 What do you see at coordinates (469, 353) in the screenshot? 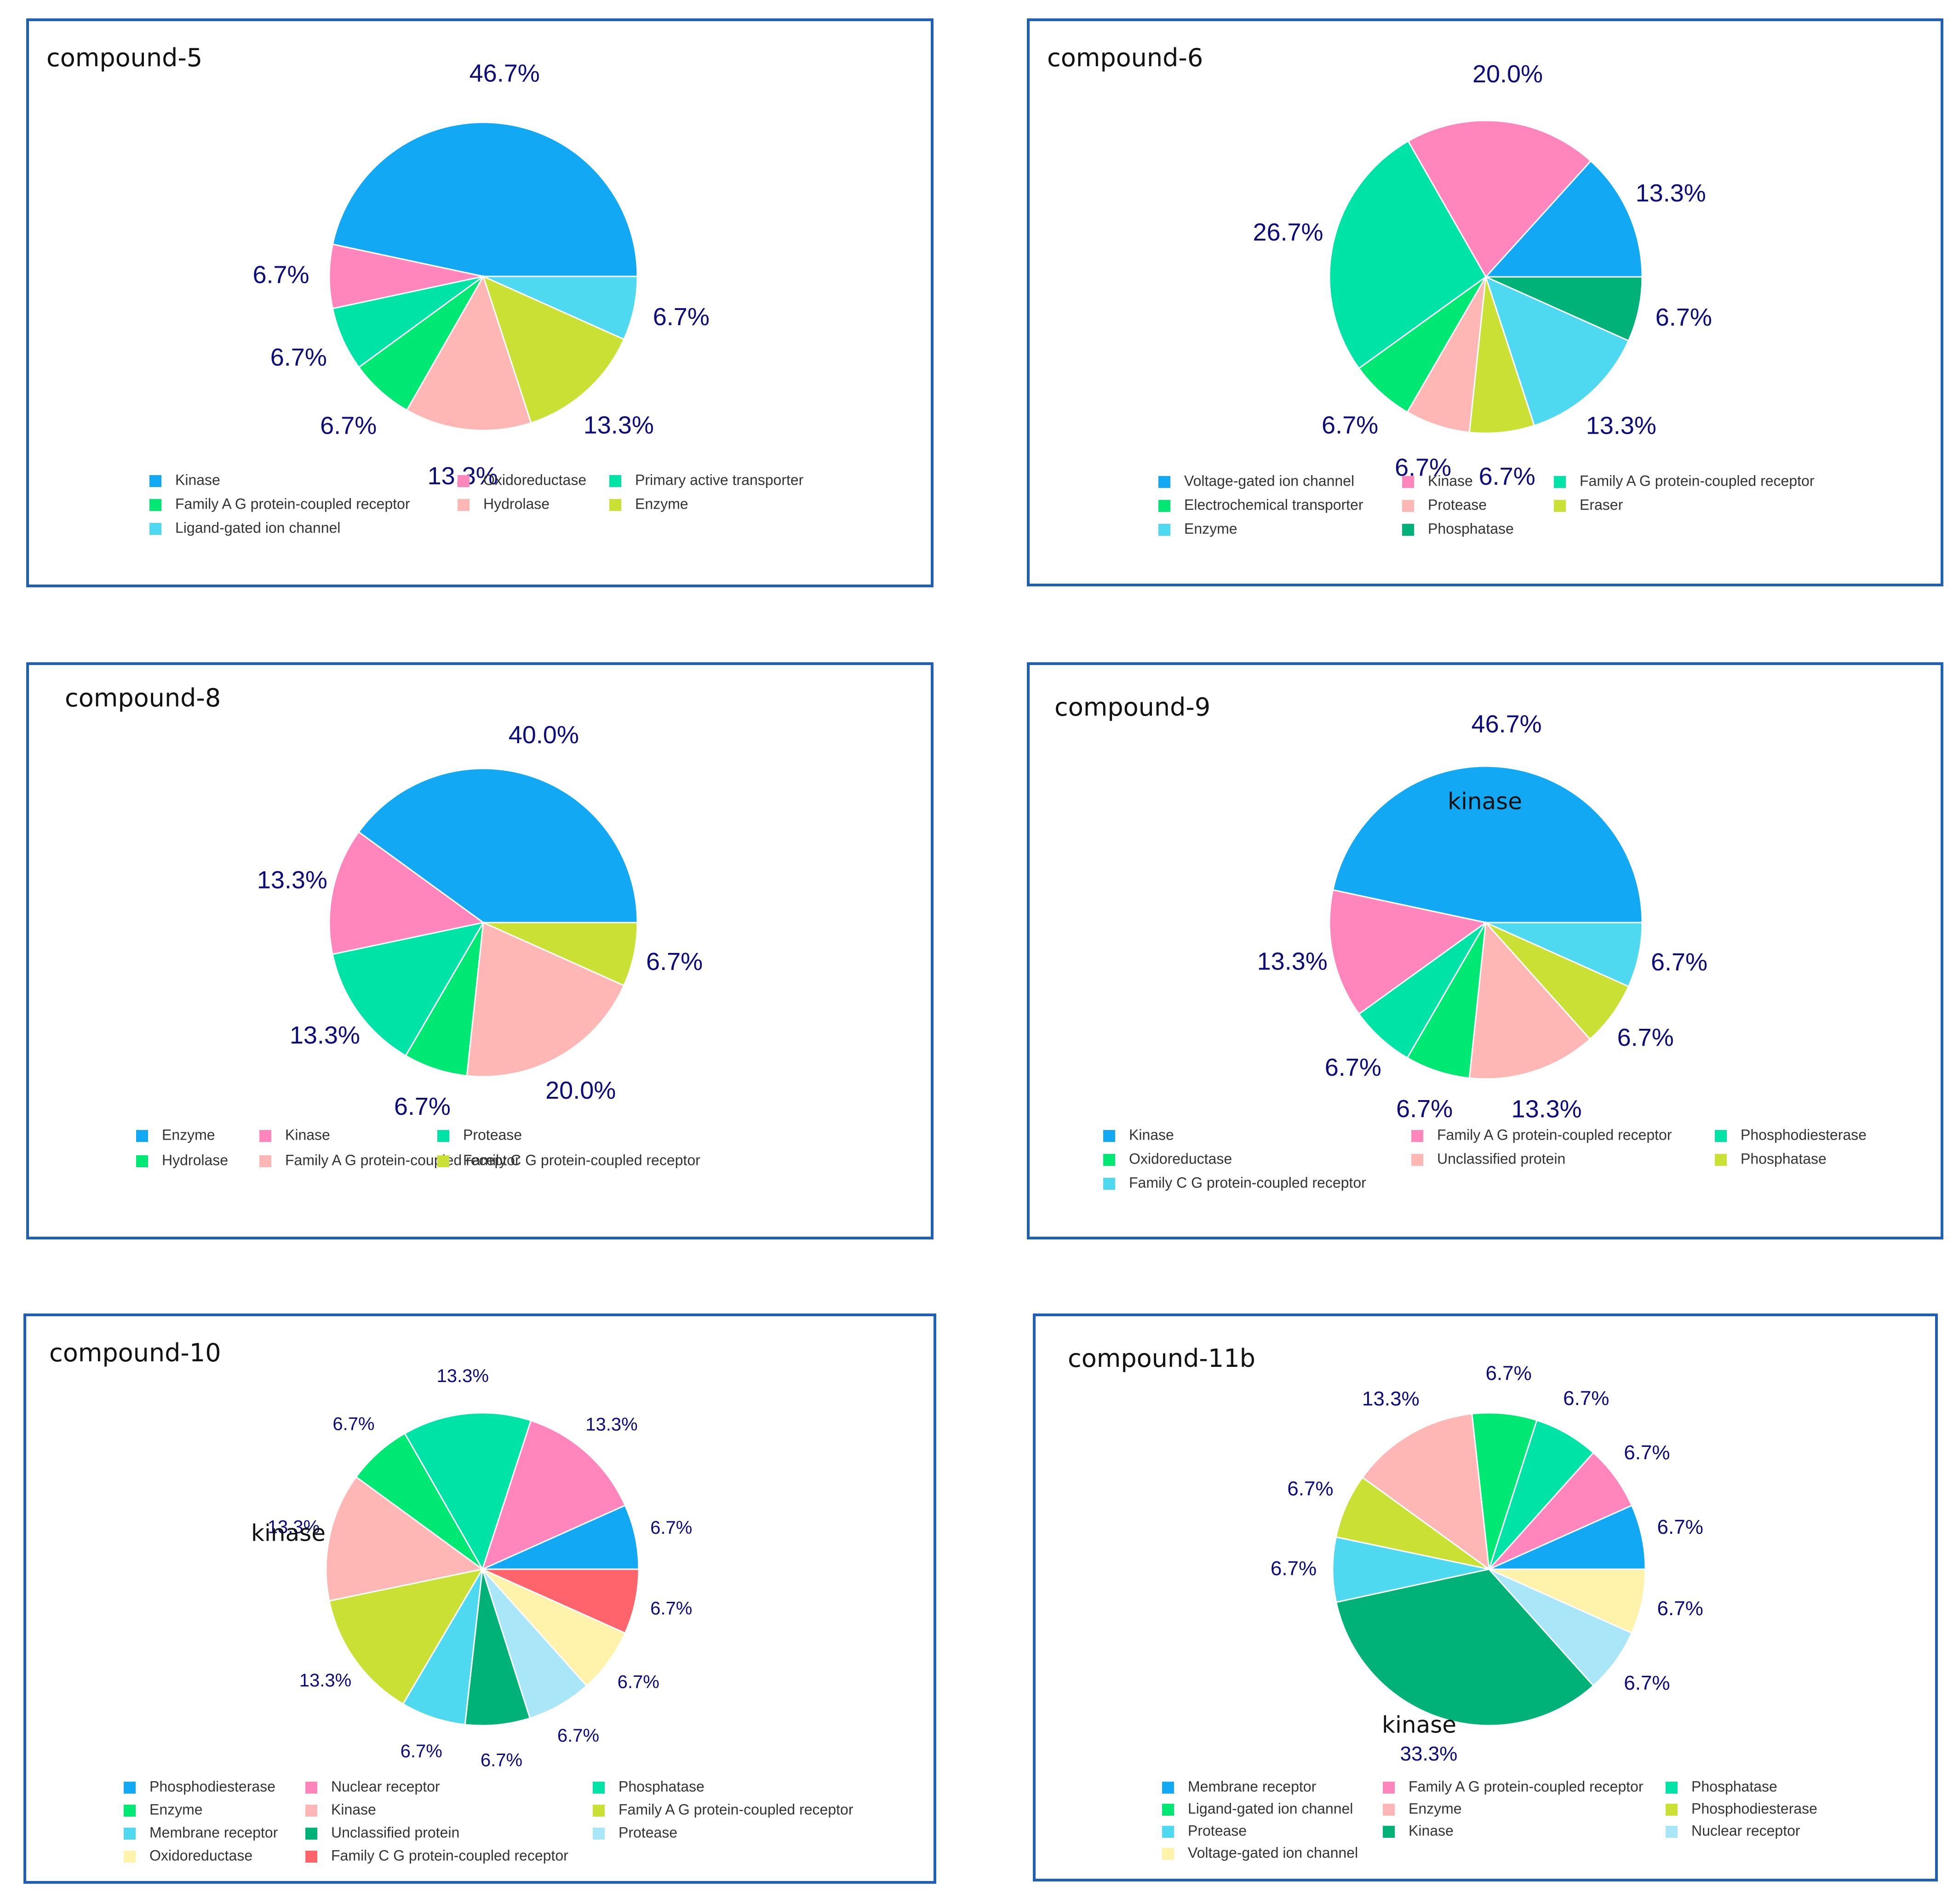
I see `pie-slice-hydrolase` at bounding box center [469, 353].